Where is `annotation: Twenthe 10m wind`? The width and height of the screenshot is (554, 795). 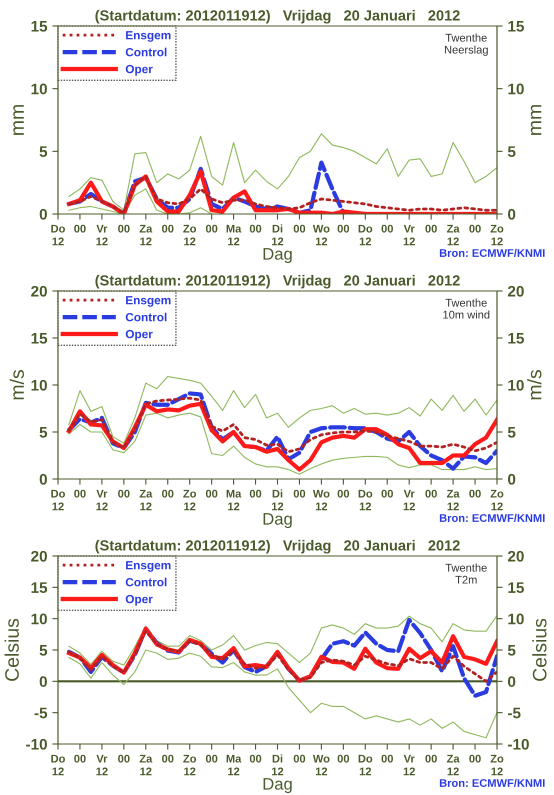 annotation: Twenthe 10m wind is located at coordinates (466, 308).